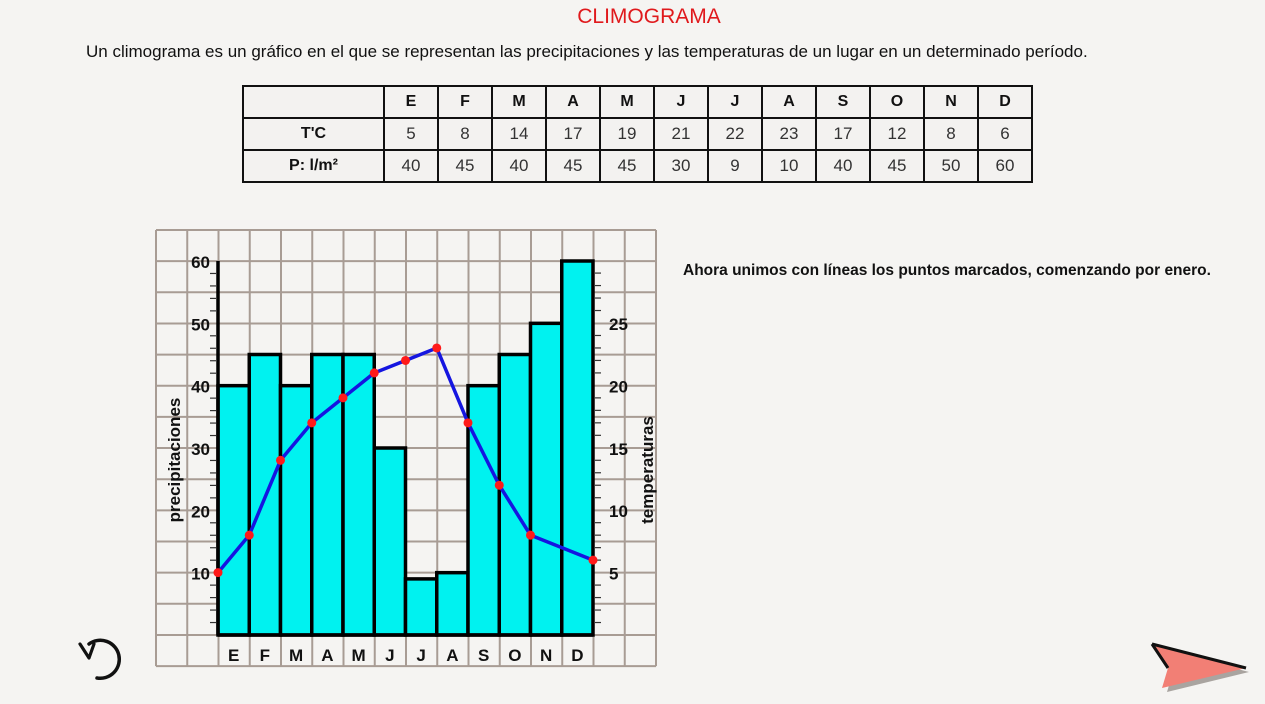 This screenshot has width=1265, height=704. I want to click on replay-icon, so click(103, 658).